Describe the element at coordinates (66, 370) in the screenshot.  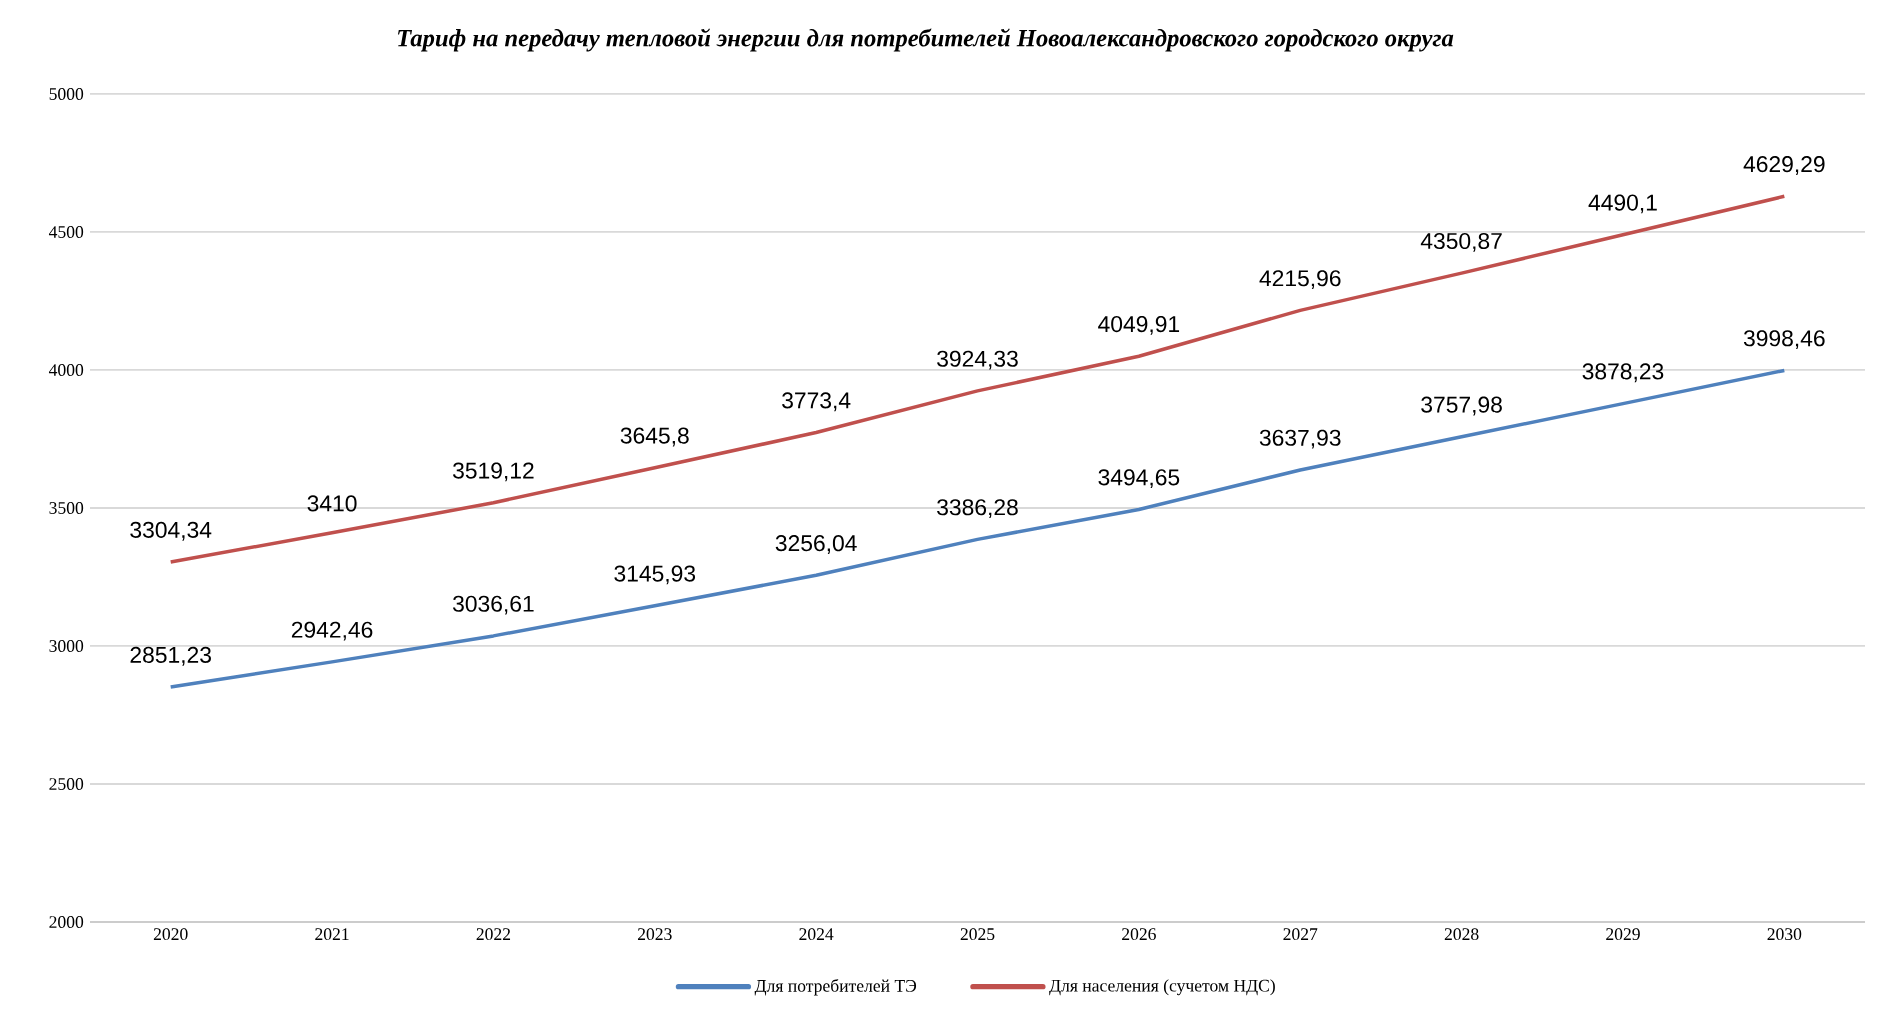
I see `y-tick-label: 4000` at that location.